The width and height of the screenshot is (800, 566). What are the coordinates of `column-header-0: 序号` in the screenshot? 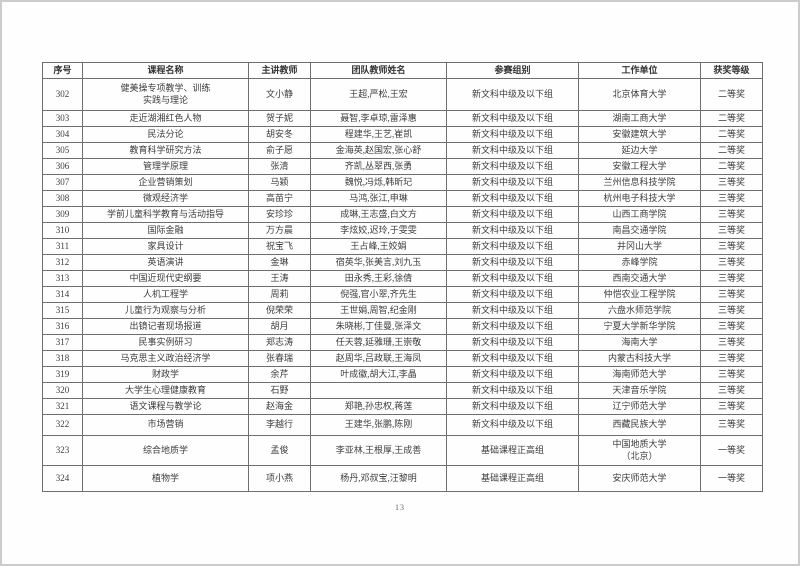 It's located at (62, 70).